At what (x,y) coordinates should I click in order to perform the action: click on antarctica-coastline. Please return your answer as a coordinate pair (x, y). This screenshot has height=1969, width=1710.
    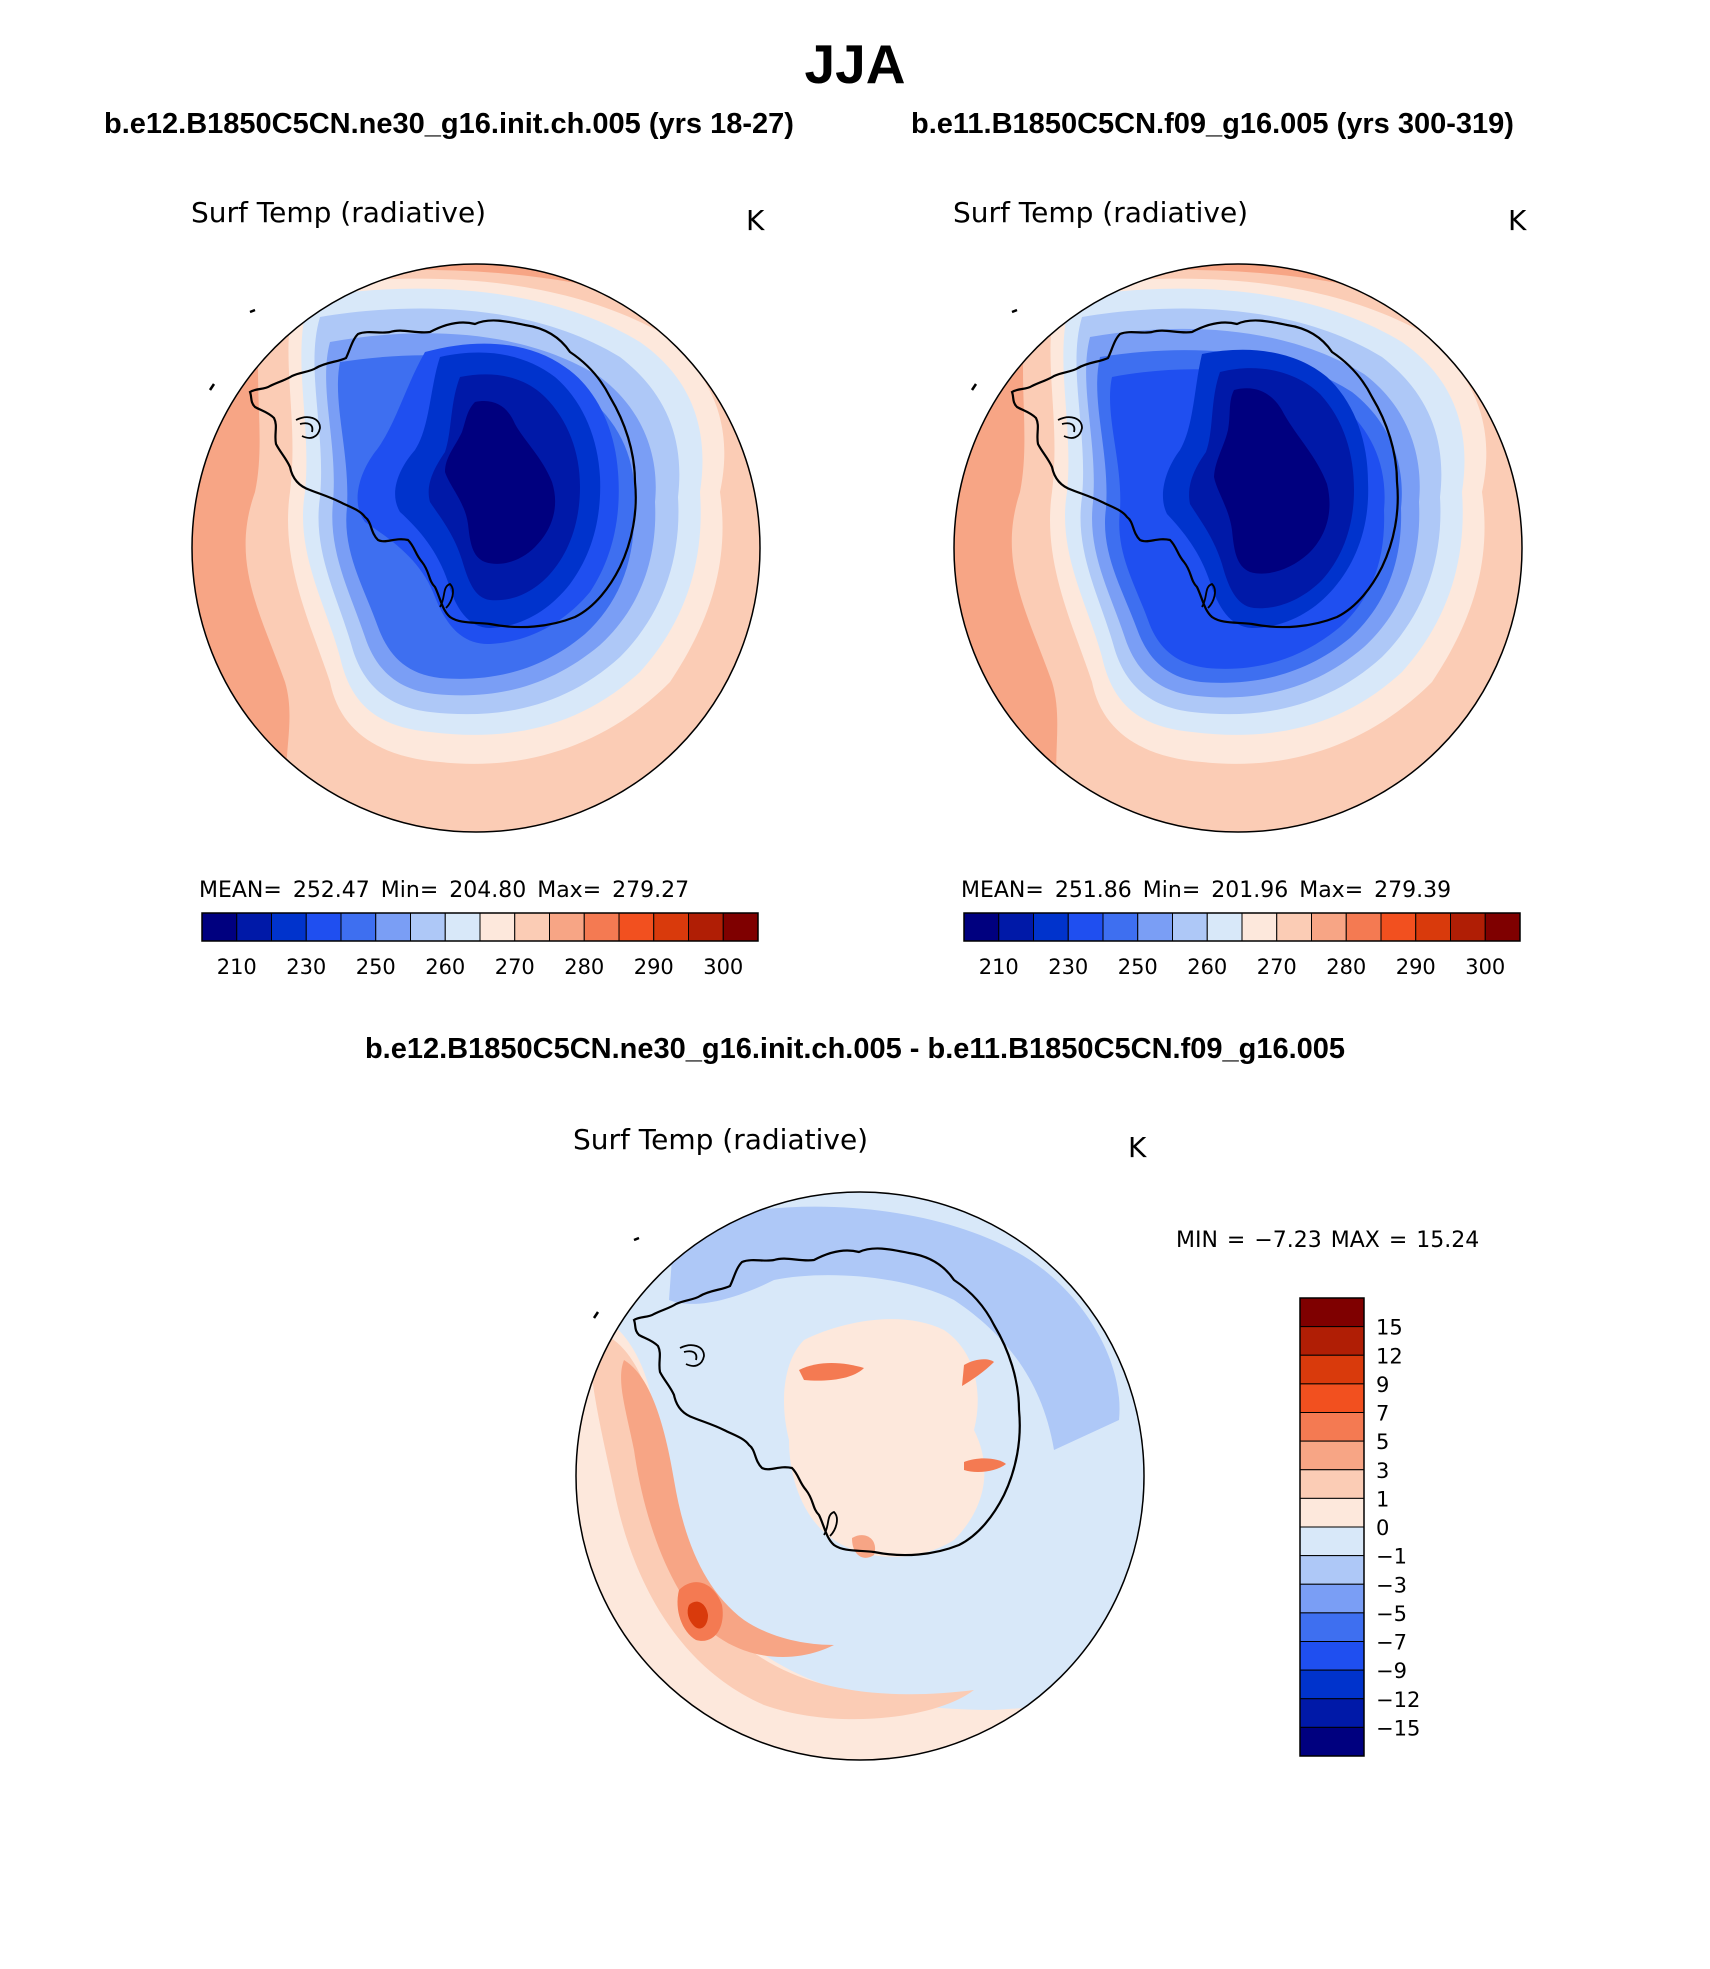
    Looking at the image, I should click on (826, 1402).